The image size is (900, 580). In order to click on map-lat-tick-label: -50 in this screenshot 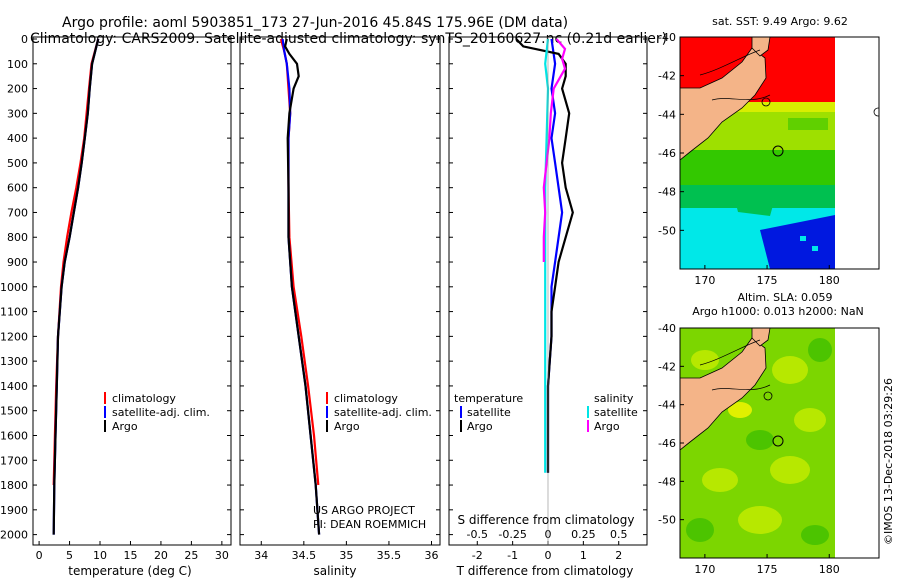, I will do `click(667, 230)`.